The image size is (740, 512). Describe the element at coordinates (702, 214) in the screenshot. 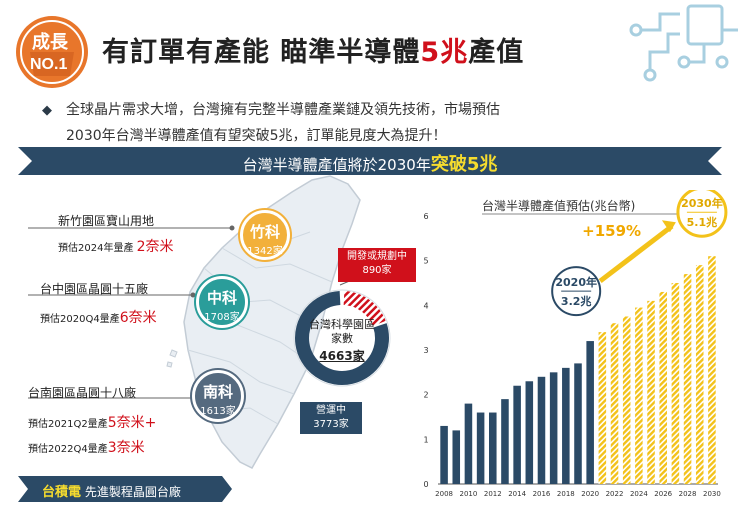

I see `bubble-2030` at that location.